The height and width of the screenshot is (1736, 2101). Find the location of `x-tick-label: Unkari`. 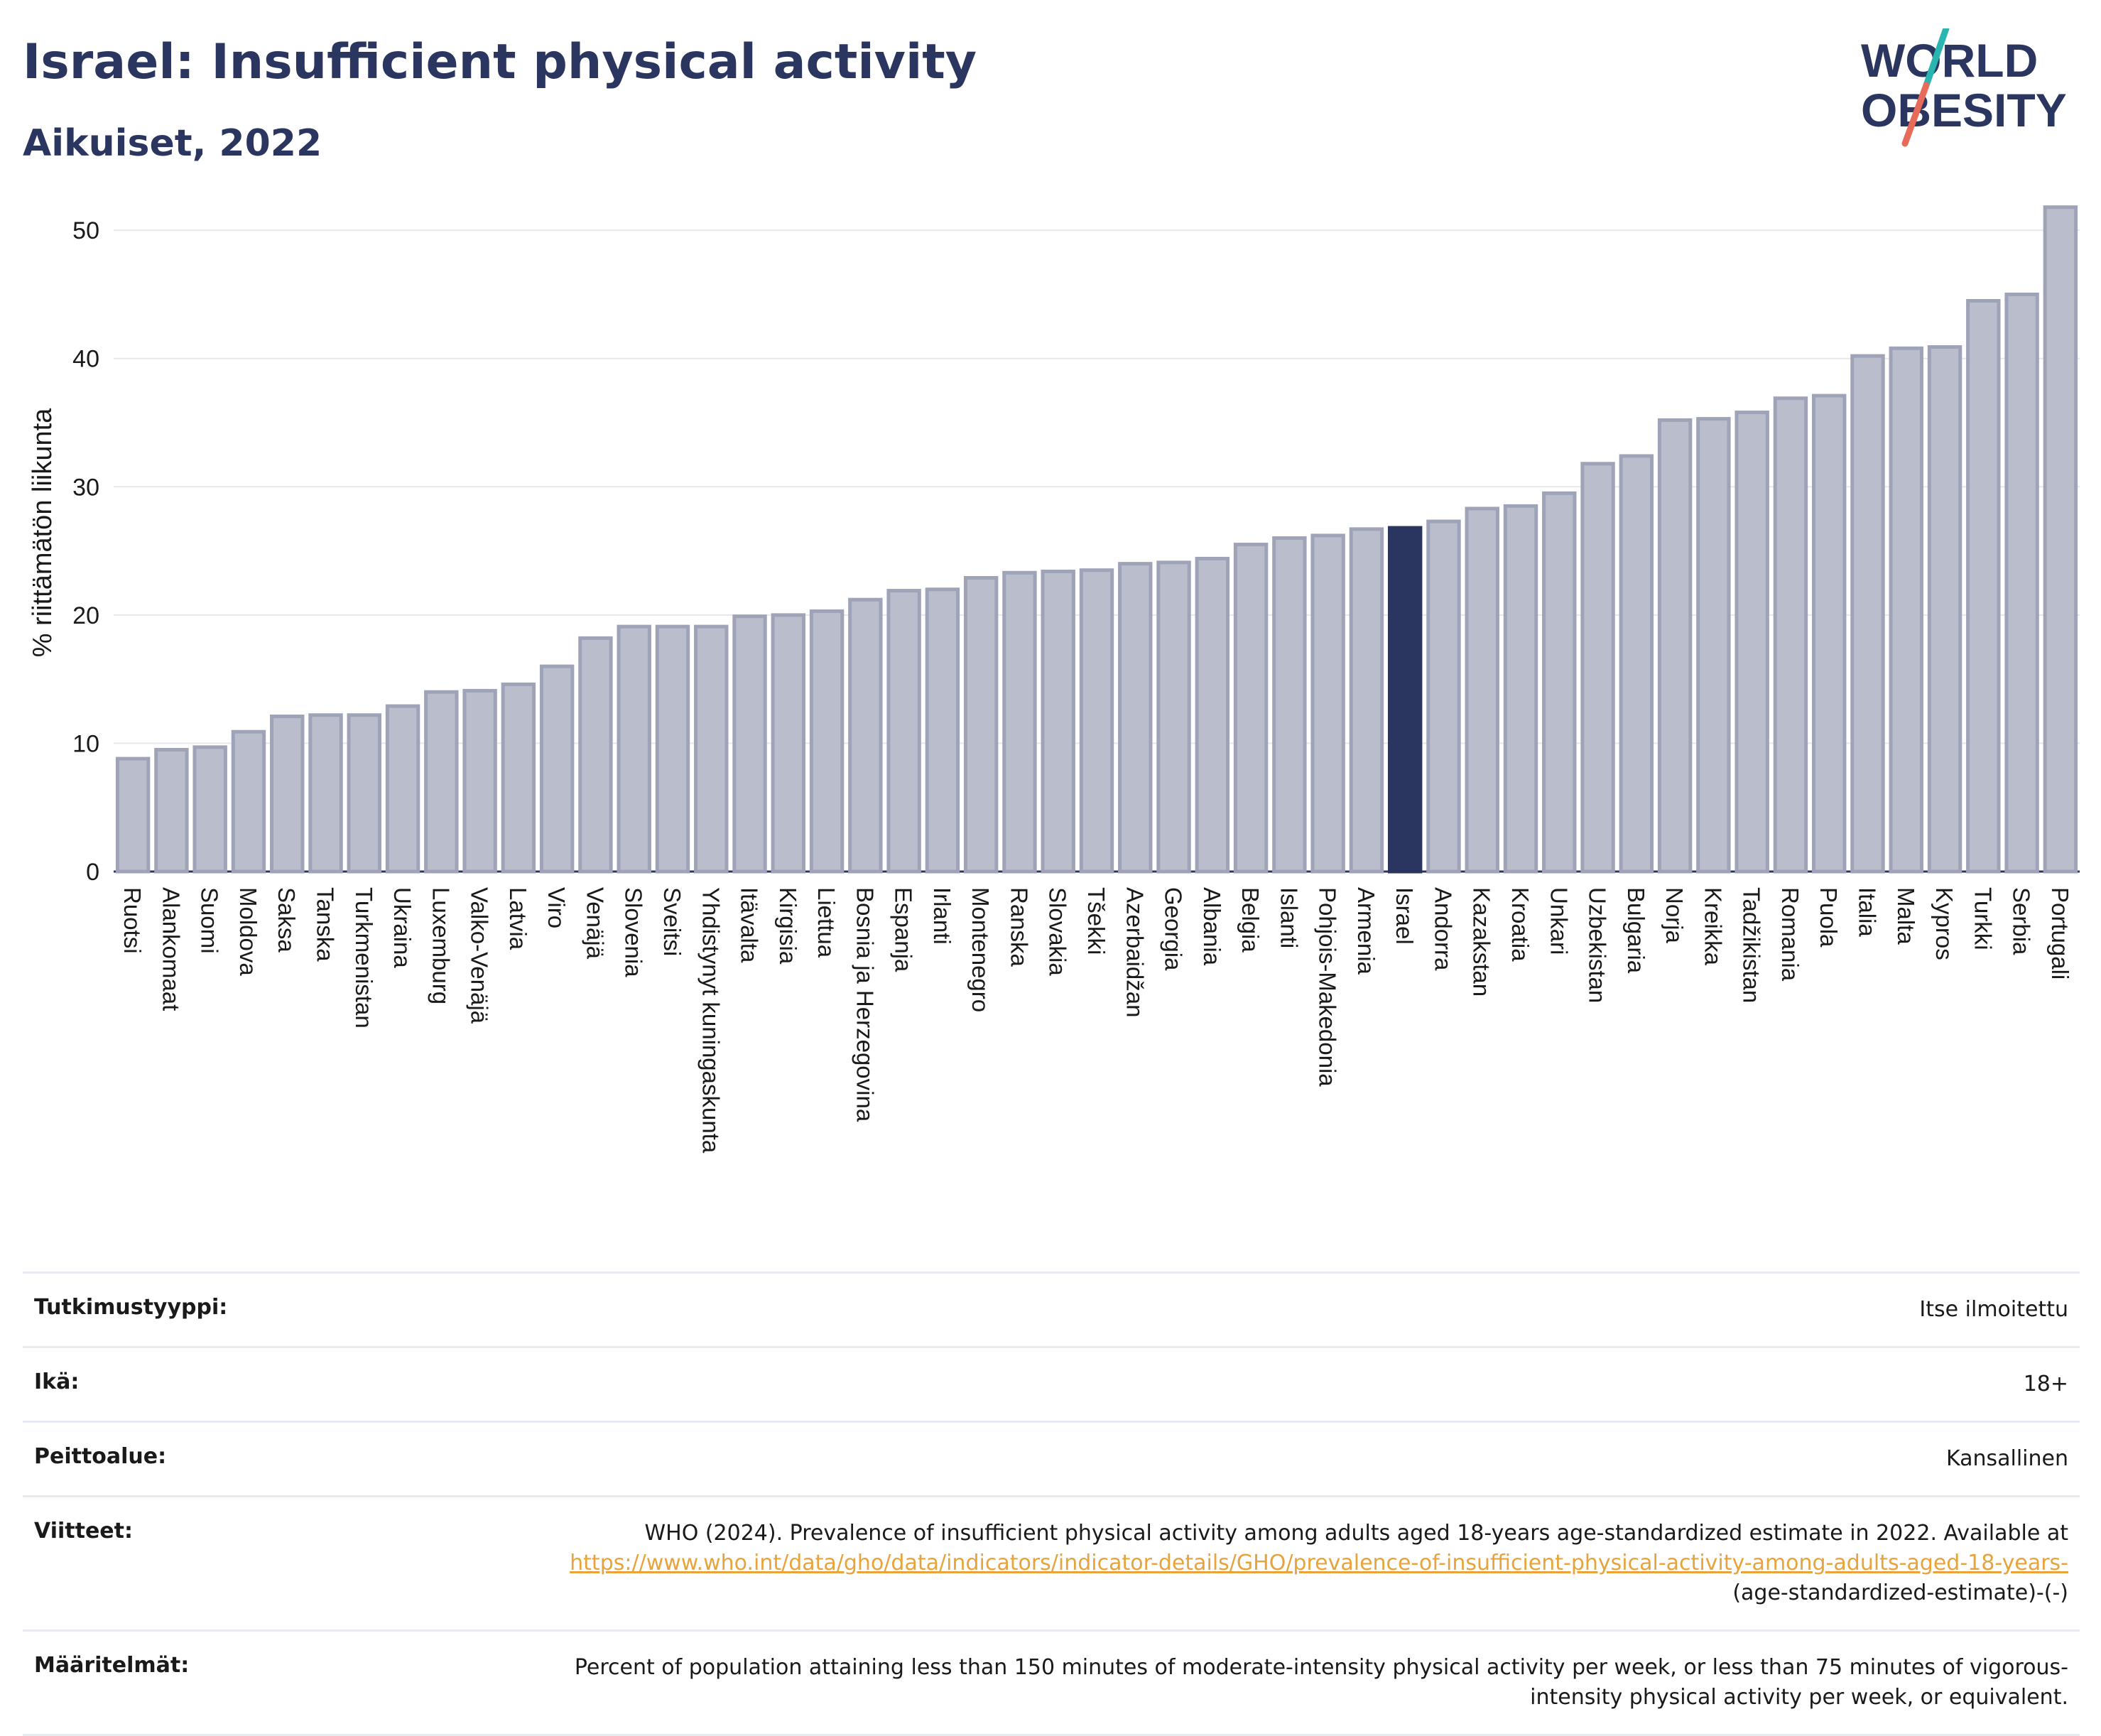

x-tick-label: Unkari is located at coordinates (1559, 921).